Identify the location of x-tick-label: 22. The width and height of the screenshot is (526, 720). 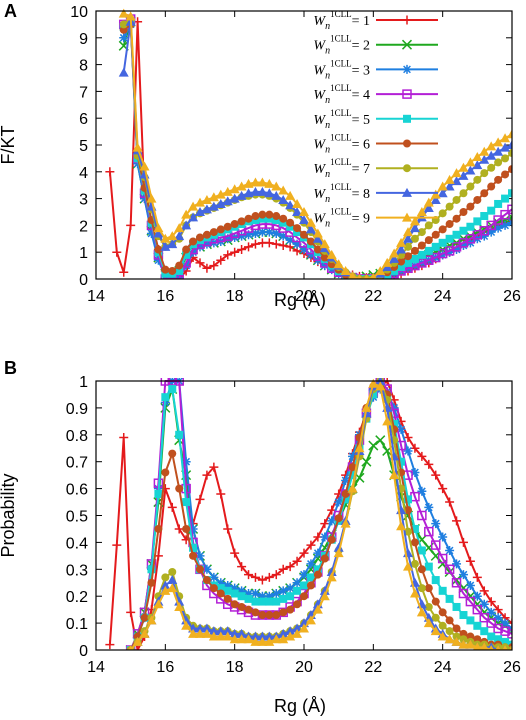
(373, 296).